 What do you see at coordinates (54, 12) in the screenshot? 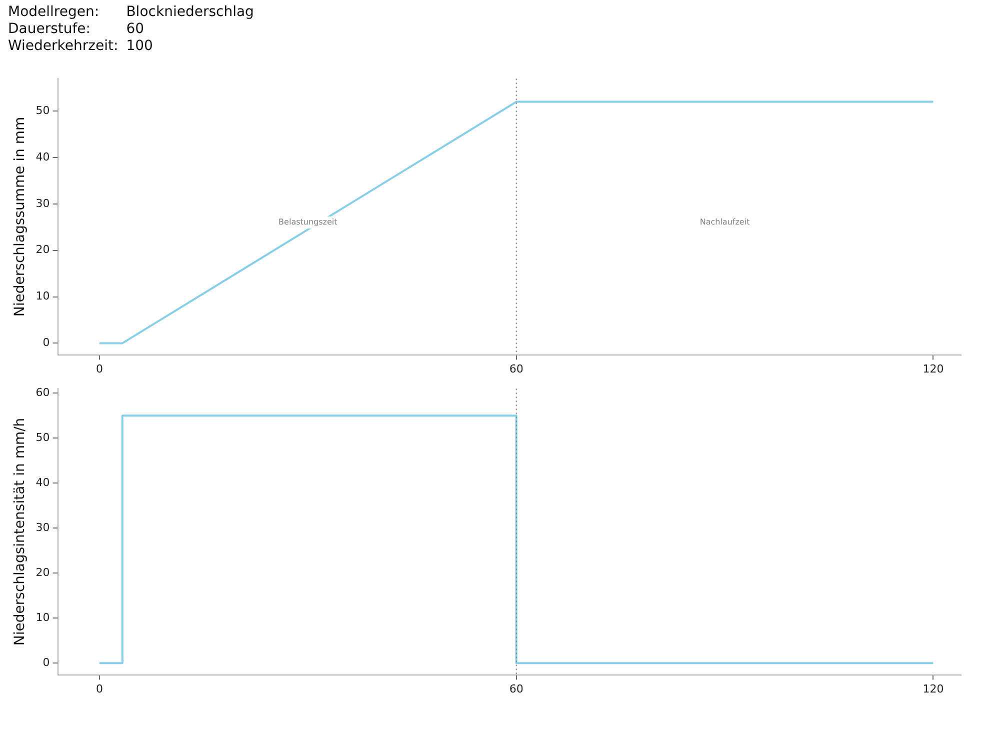
I see `text: Modellregen:` at bounding box center [54, 12].